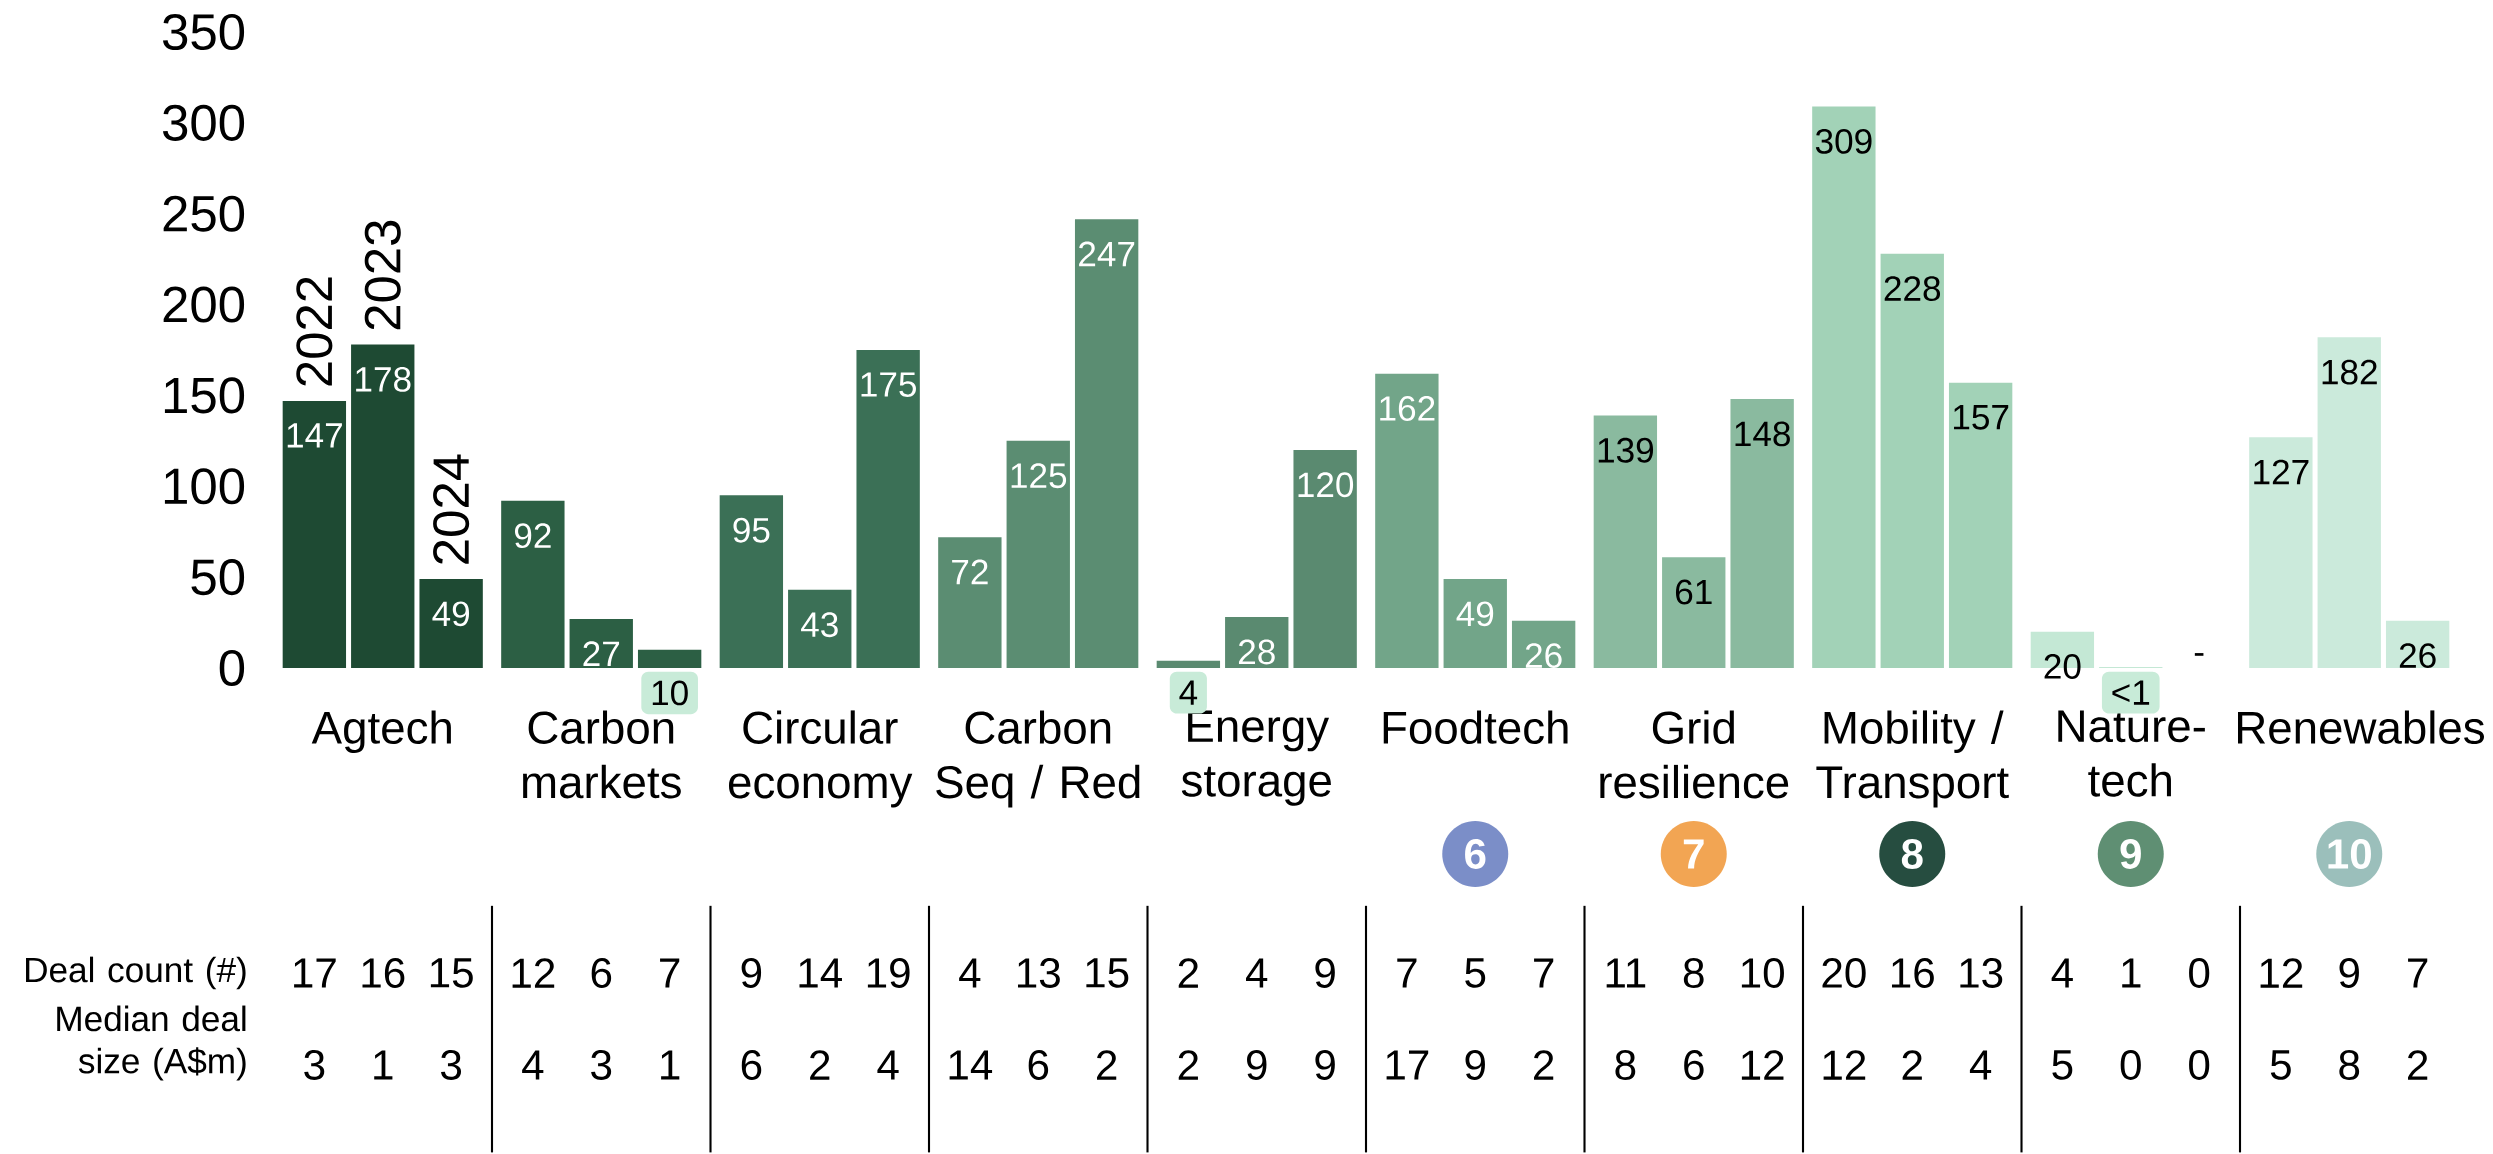 The image size is (2493, 1154). Describe the element at coordinates (751, 530) in the screenshot. I see `data-label: 95` at that location.